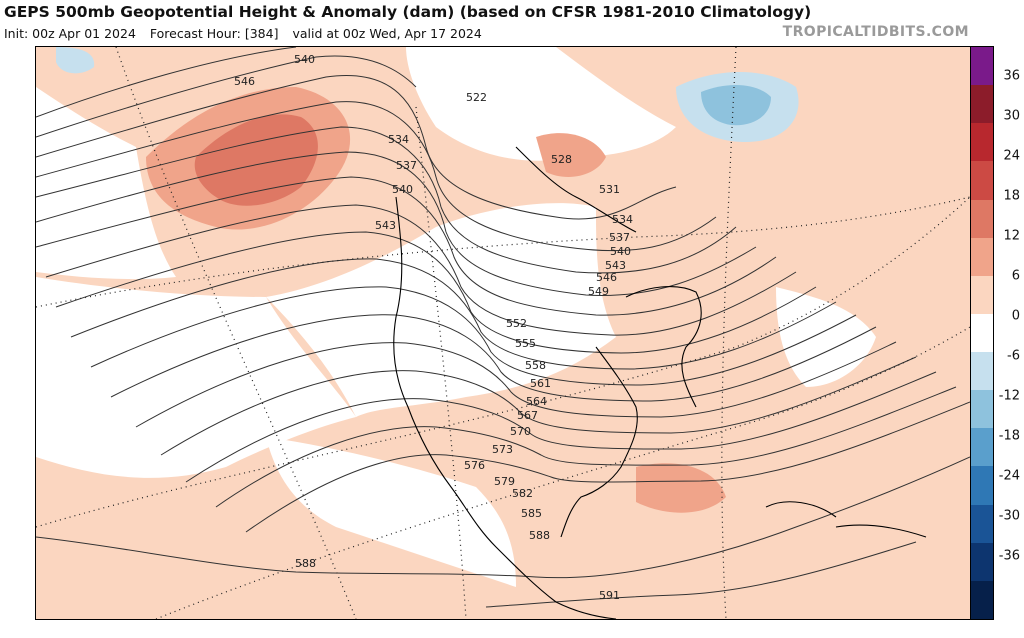 The image size is (1024, 638). I want to click on valid-time: valid at 00z Wed, Apr 17 2024, so click(387, 33).